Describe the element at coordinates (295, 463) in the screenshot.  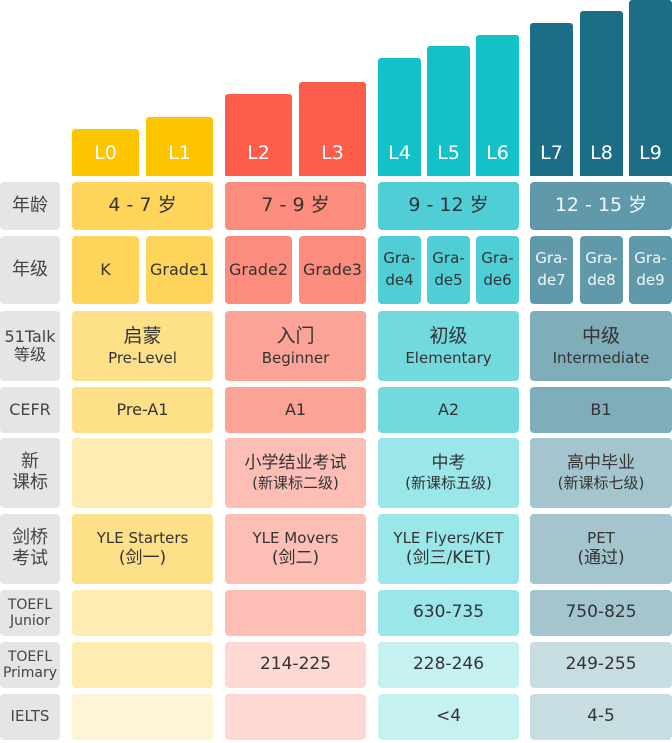
I see `cell-text: 小学结业考试` at that location.